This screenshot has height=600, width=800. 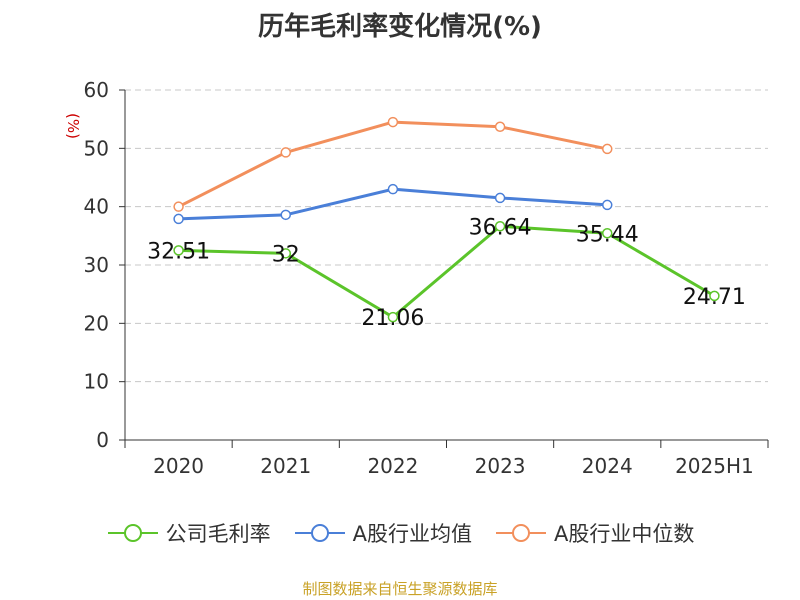 What do you see at coordinates (102, 440) in the screenshot?
I see `y-tick-label: 0` at bounding box center [102, 440].